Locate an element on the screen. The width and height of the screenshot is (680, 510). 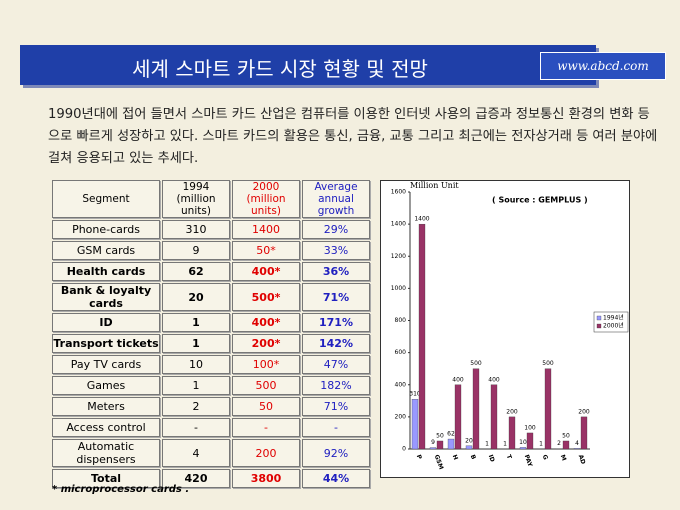
table-cell: Games is located at coordinates (106, 385).